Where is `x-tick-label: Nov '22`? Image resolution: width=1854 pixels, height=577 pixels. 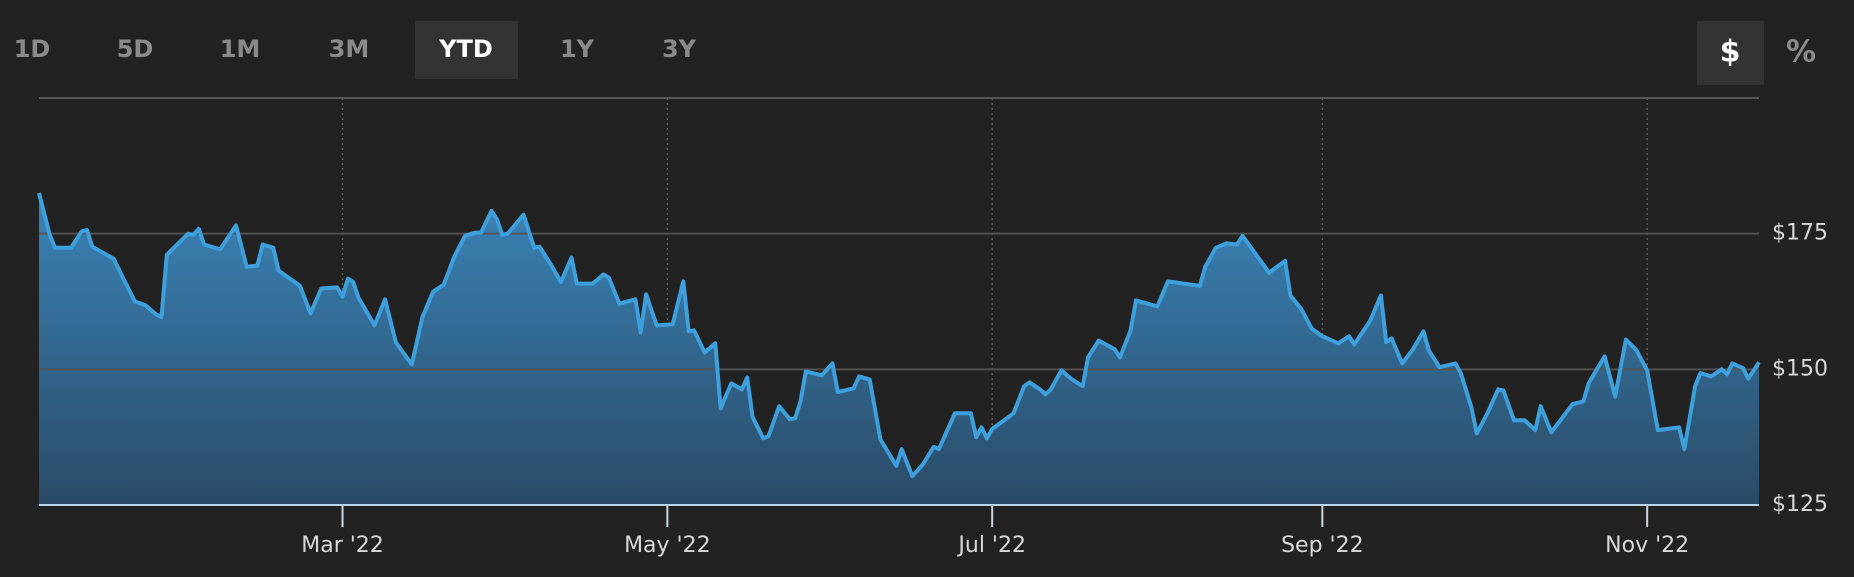
x-tick-label: Nov '22 is located at coordinates (1647, 545).